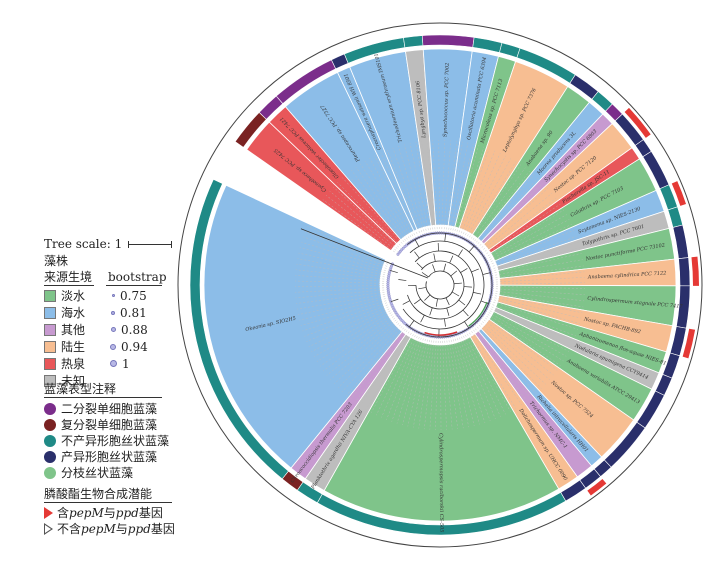 This screenshot has height=561, width=716. Describe the element at coordinates (50, 346) in the screenshot. I see `terrestrial-swatch` at that location.